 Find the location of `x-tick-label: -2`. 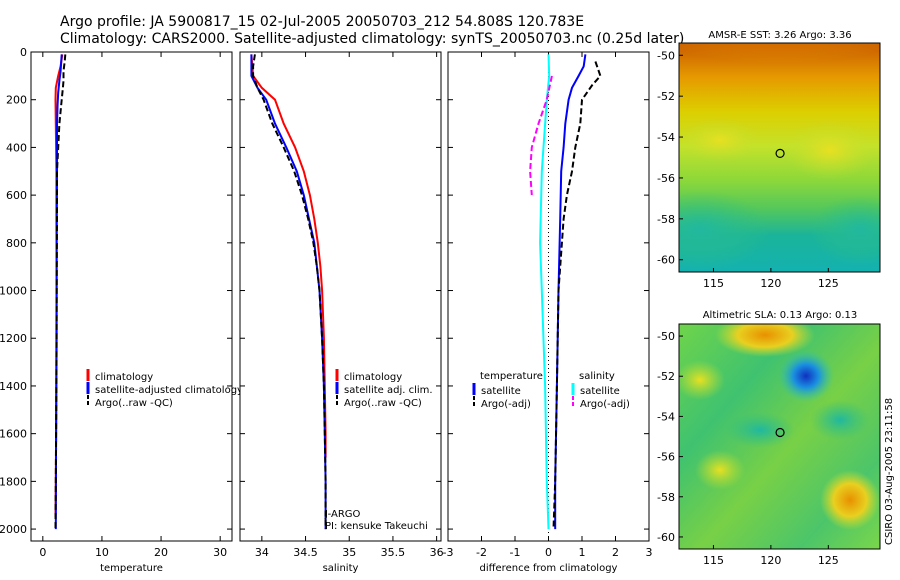

x-tick-label: -2 is located at coordinates (481, 552).